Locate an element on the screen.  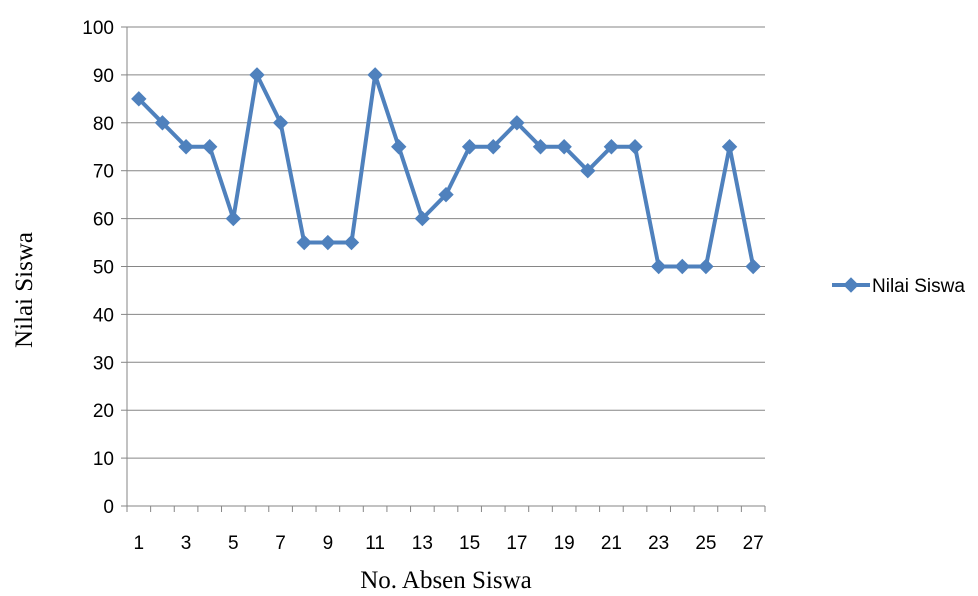
y-tick-label: 80 is located at coordinates (103, 124).